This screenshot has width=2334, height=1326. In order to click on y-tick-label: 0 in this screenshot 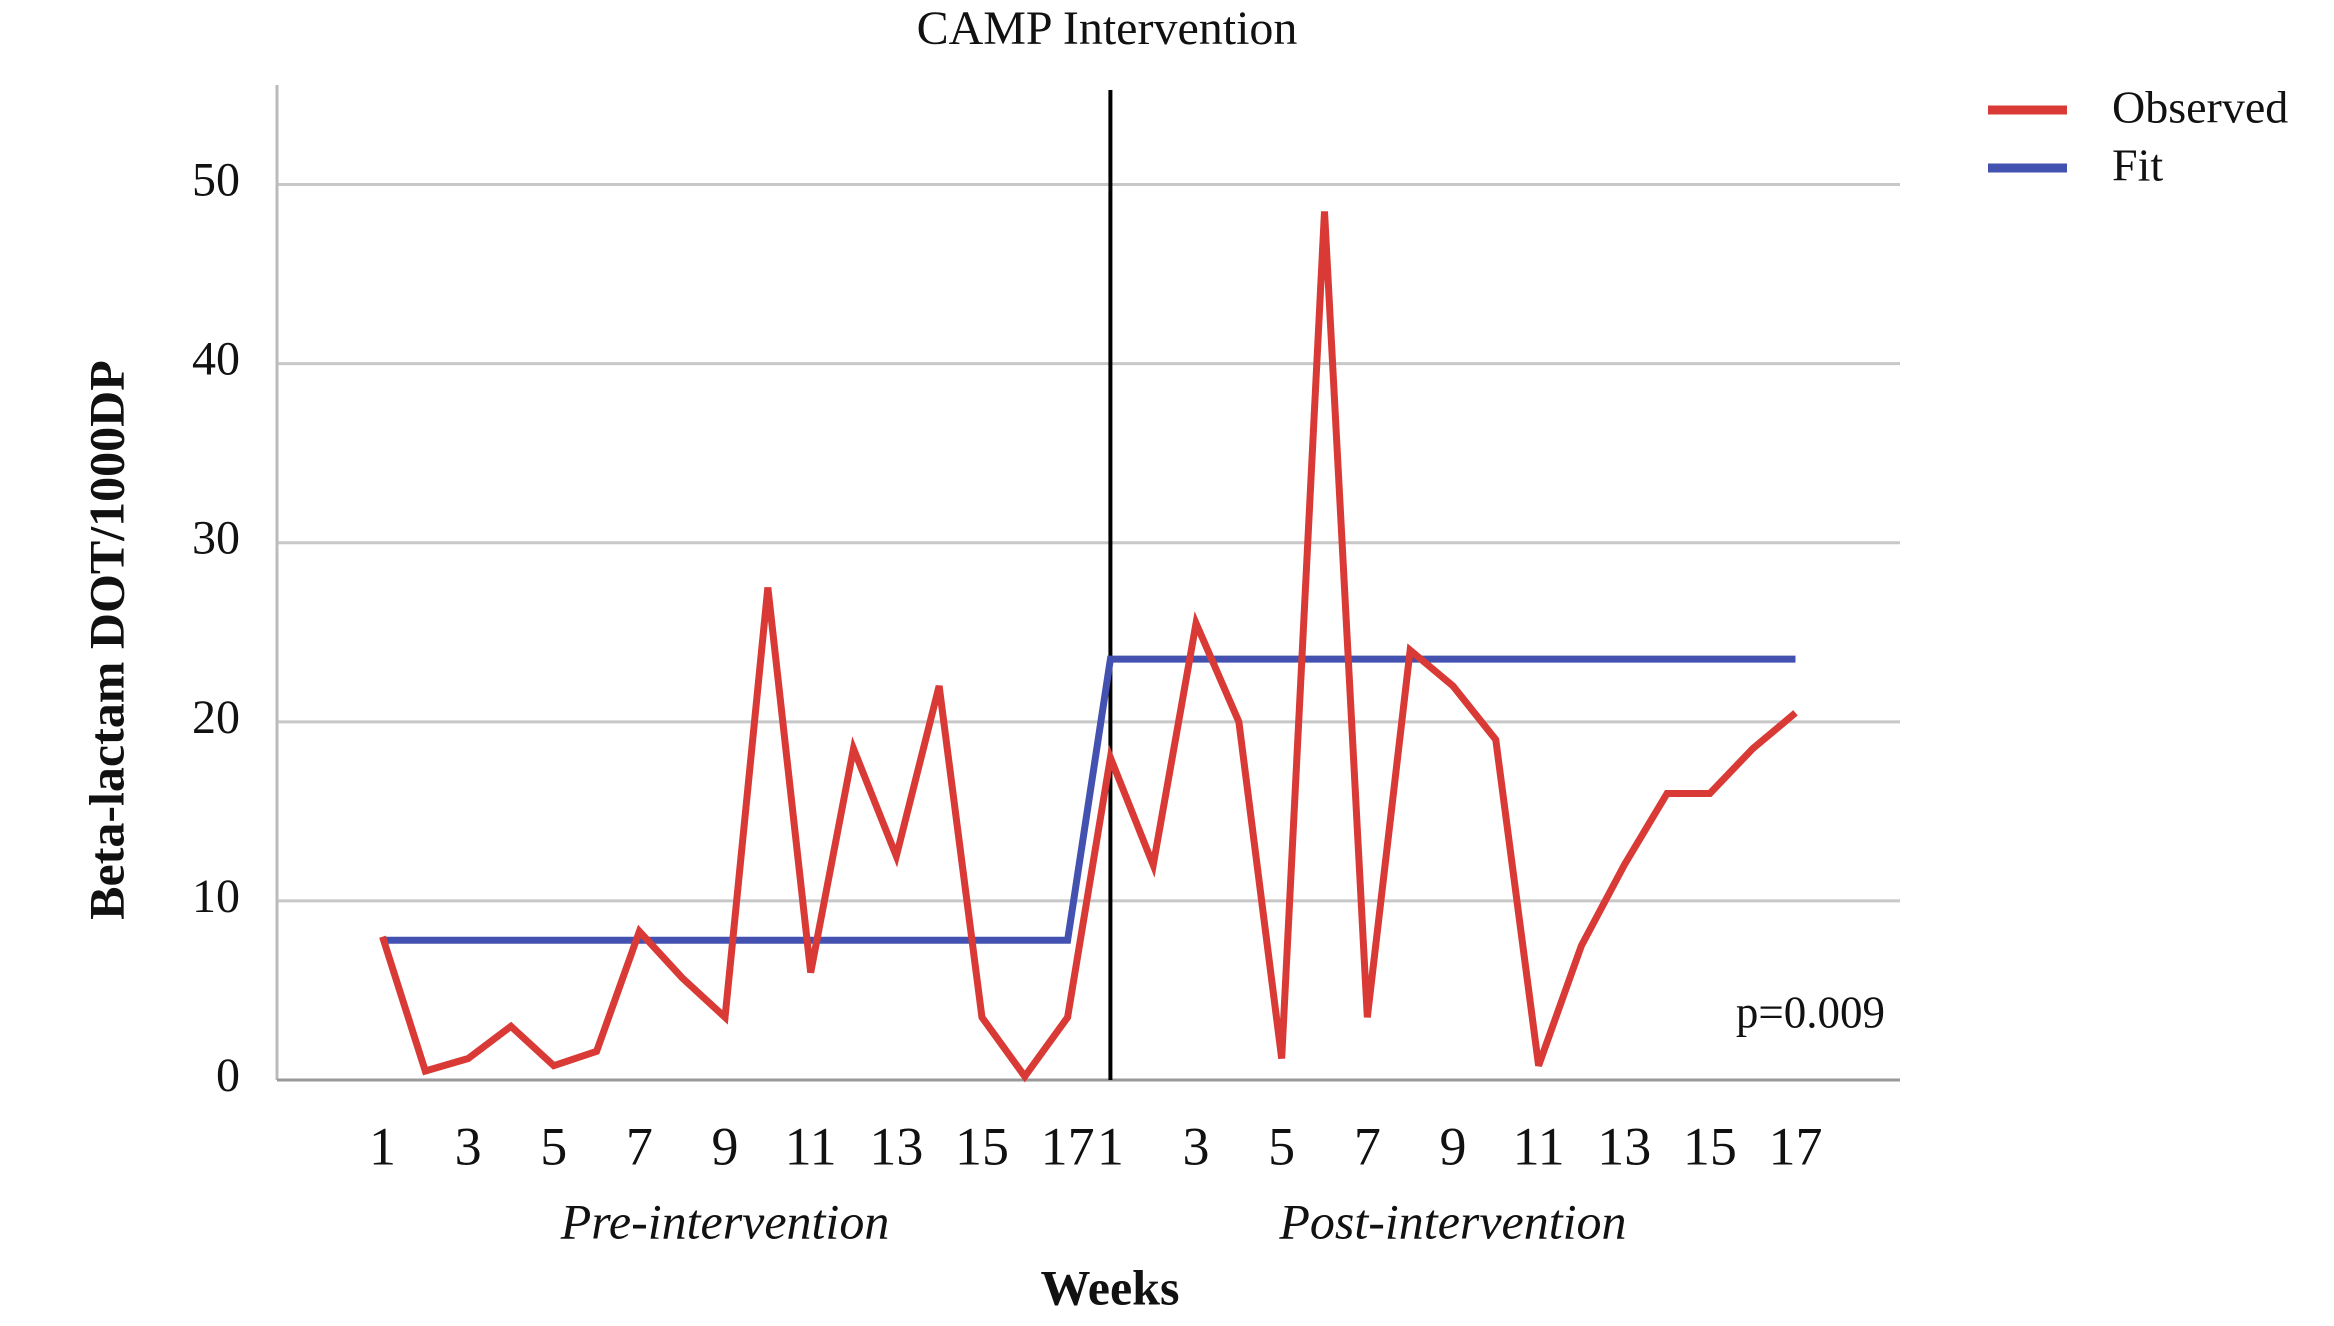, I will do `click(228, 1075)`.